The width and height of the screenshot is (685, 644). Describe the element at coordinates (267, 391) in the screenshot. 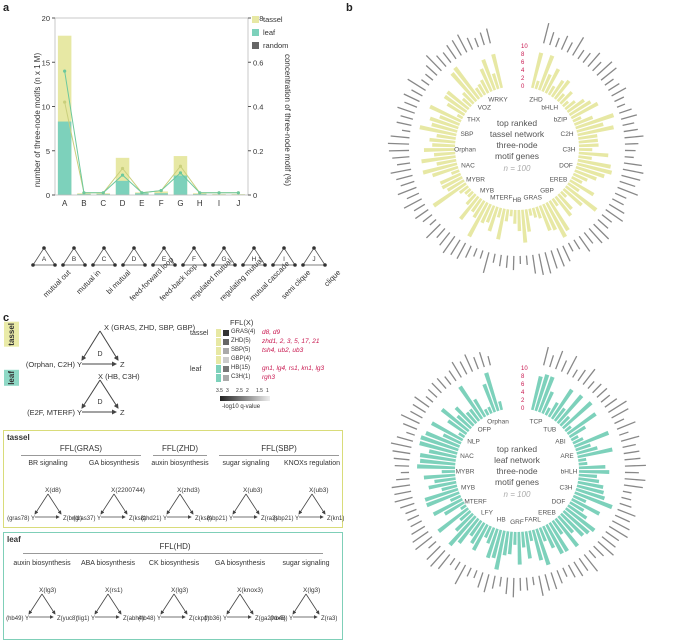

I see `qvalue-tick: 1` at that location.